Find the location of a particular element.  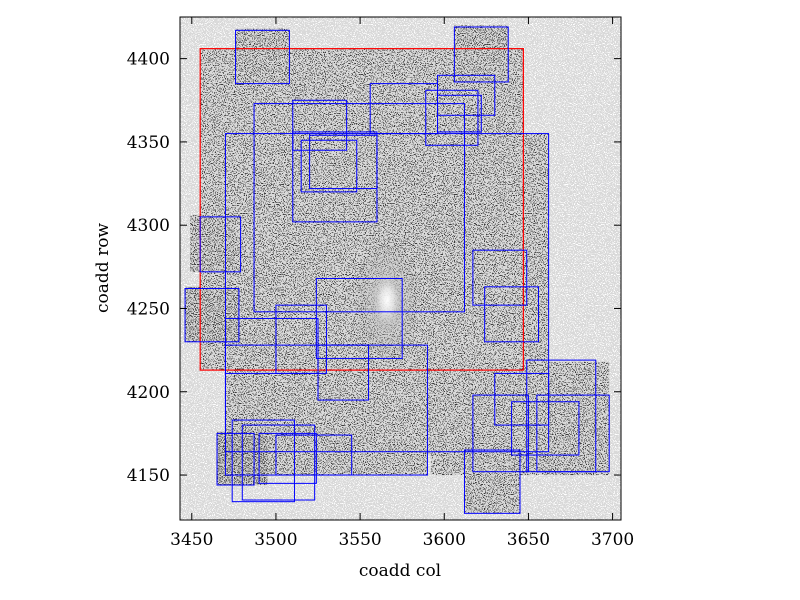

x-tick-label: 3650 is located at coordinates (528, 540).